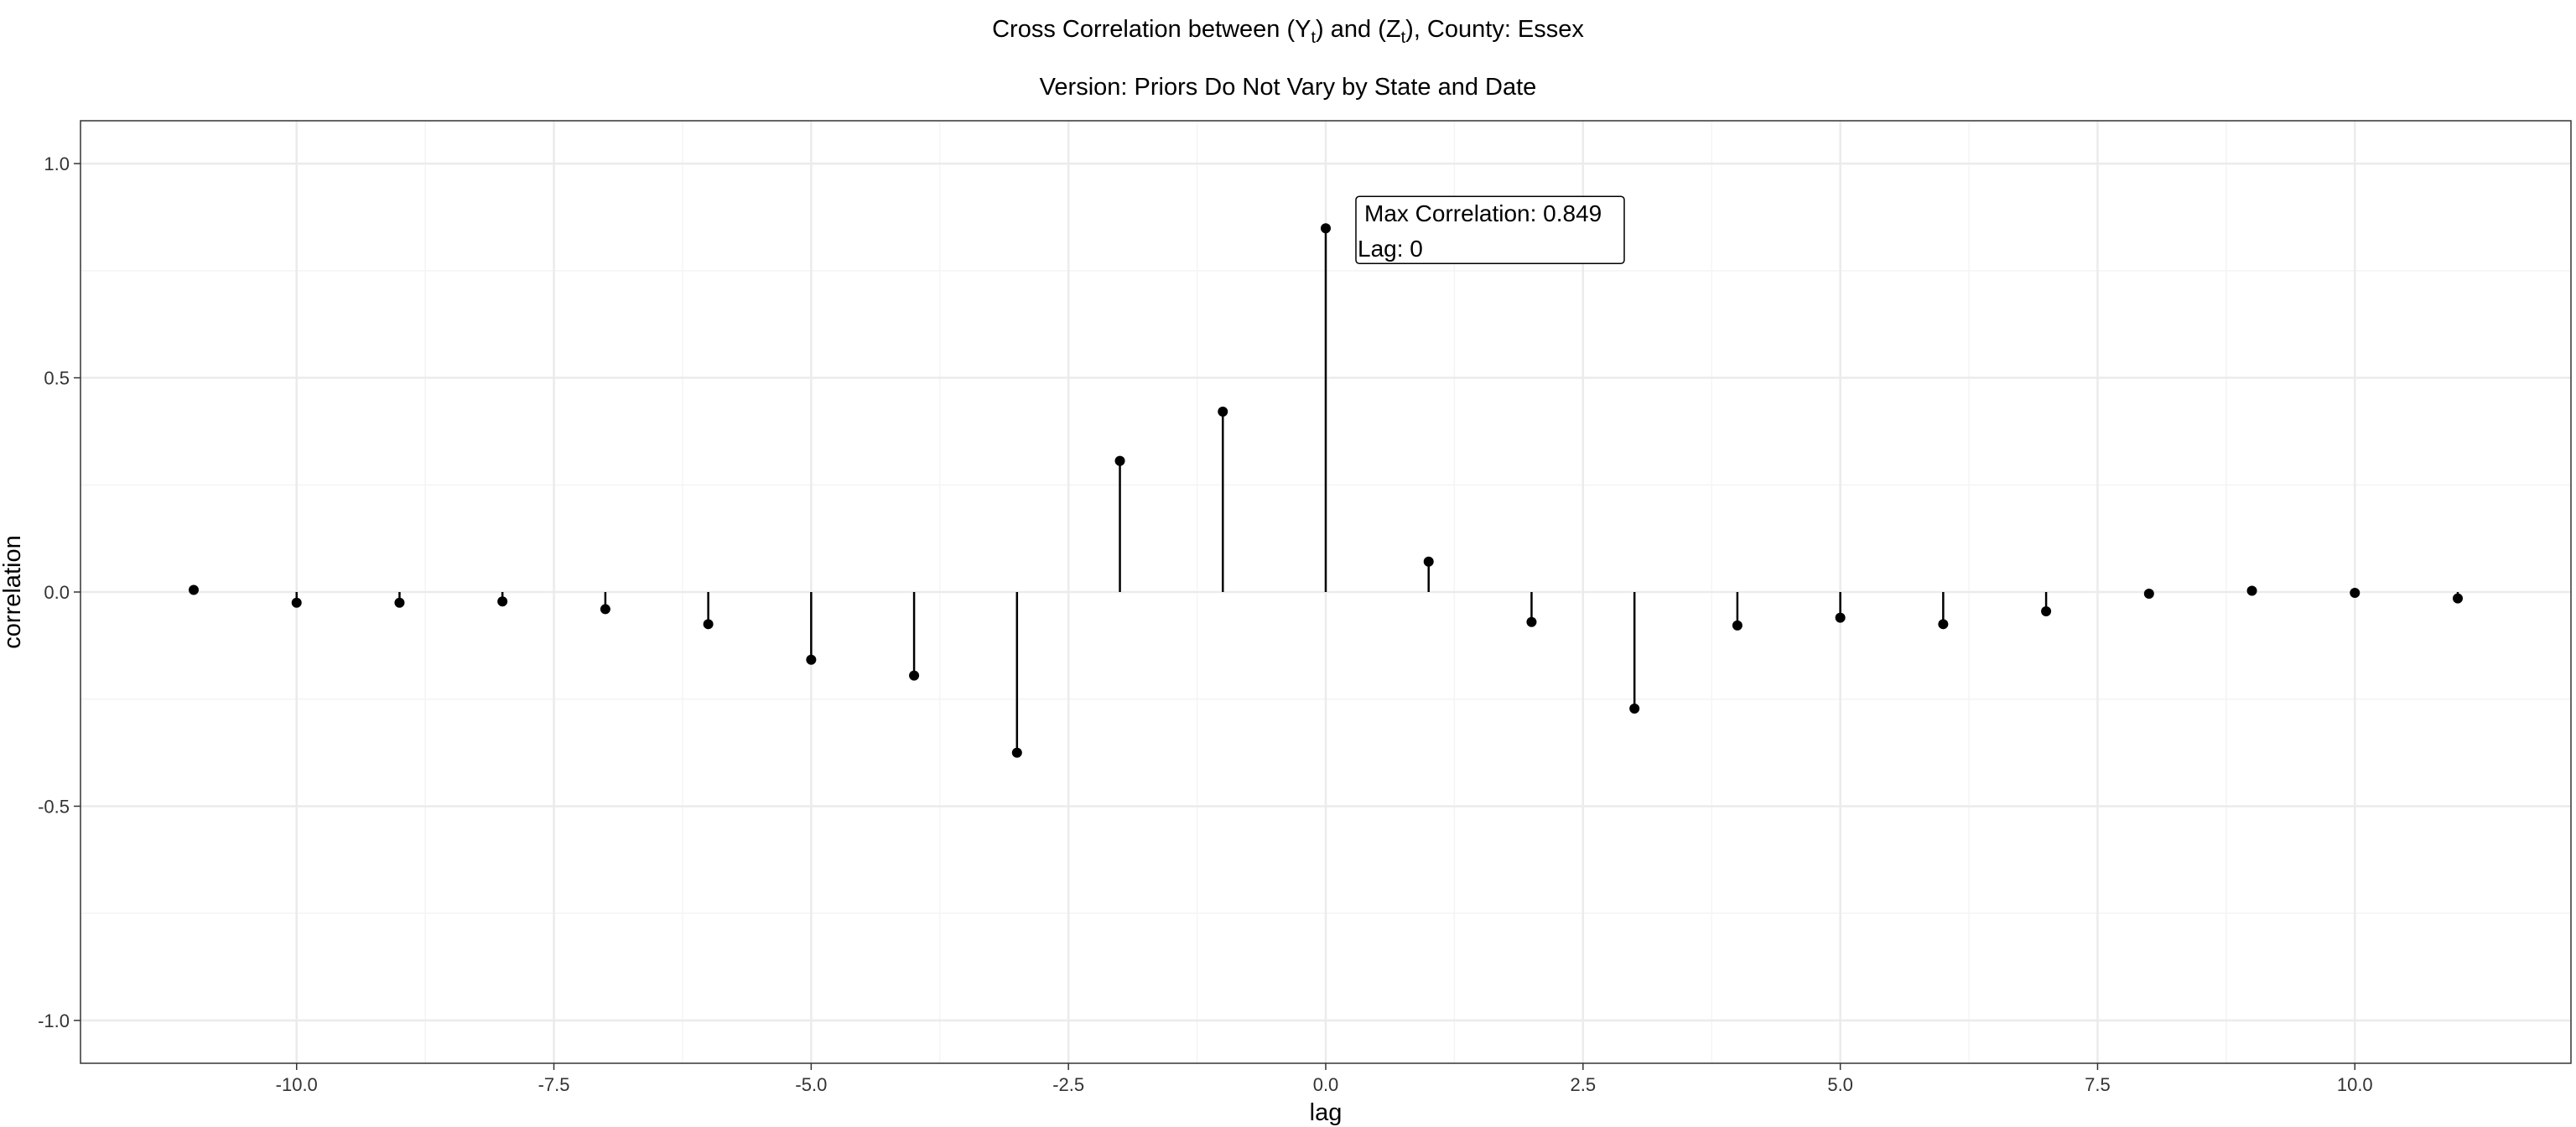  Describe the element at coordinates (297, 1084) in the screenshot. I see `x-tick-label: -10.0` at that location.